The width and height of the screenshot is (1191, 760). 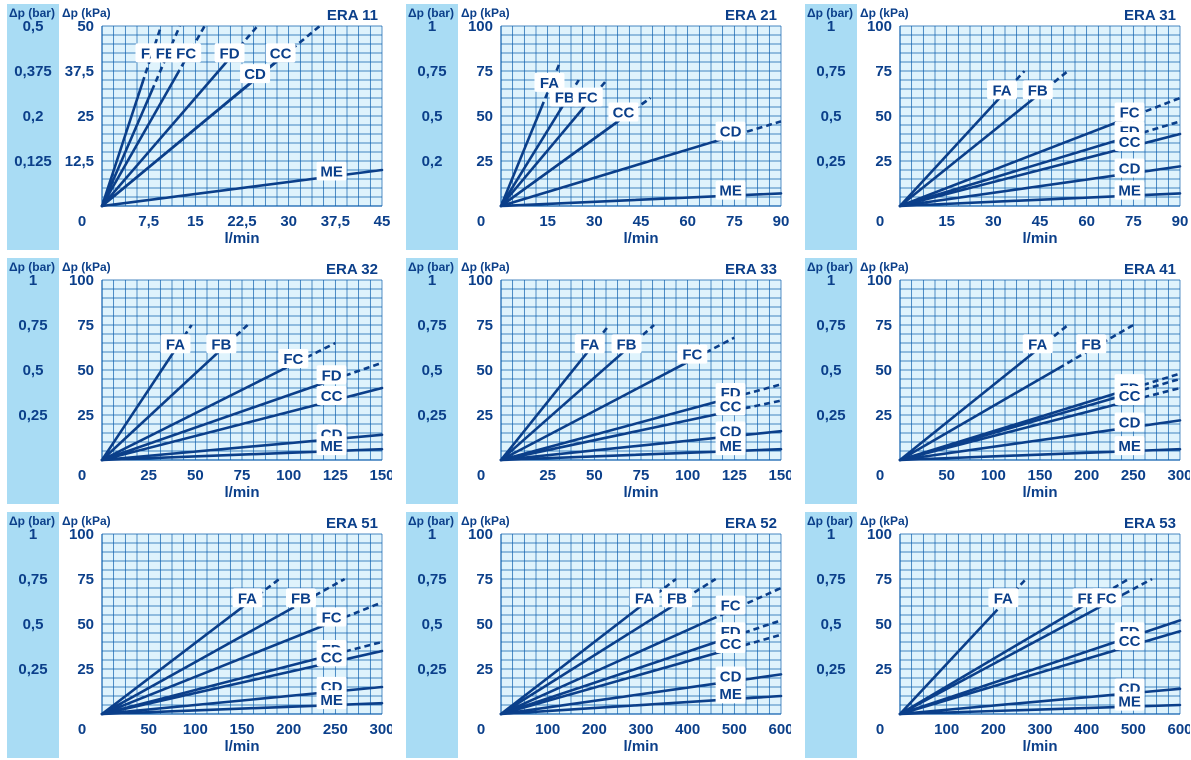 I want to click on series-label-text: FD, so click(x=332, y=375).